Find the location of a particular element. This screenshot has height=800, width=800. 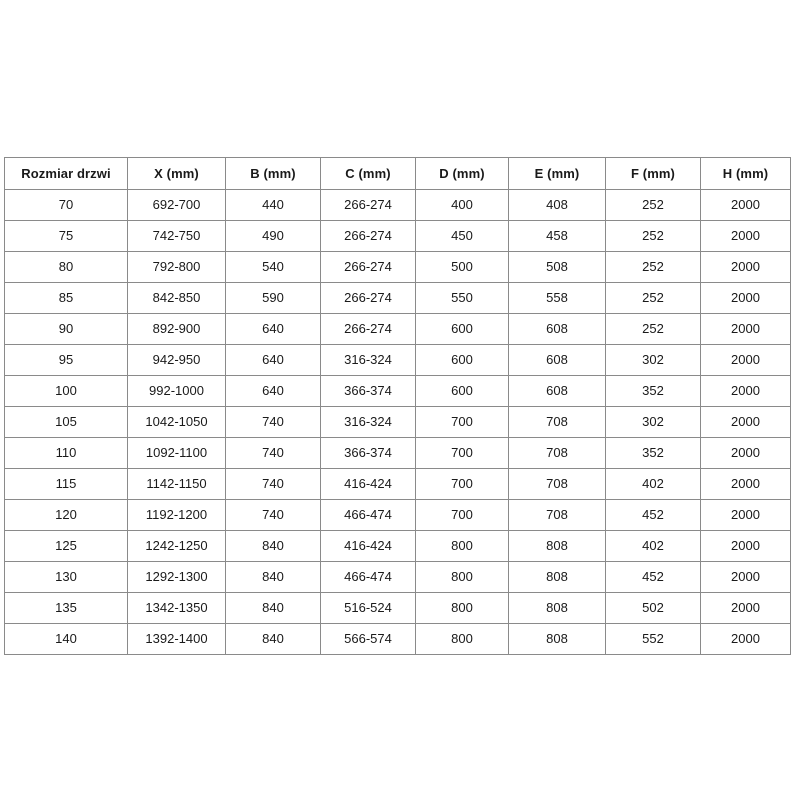

table-cell: 75 is located at coordinates (66, 236).